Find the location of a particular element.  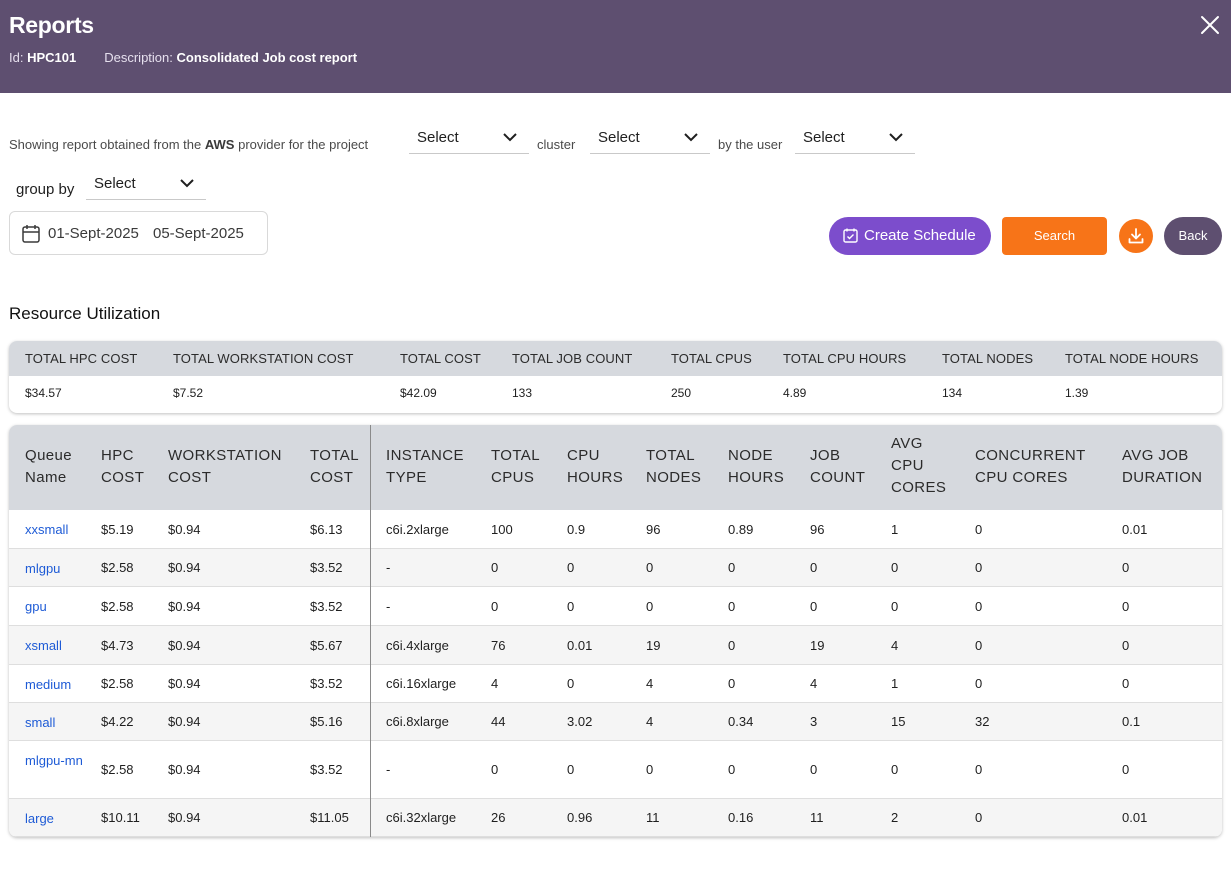

calendar-check-icon is located at coordinates (850, 235).